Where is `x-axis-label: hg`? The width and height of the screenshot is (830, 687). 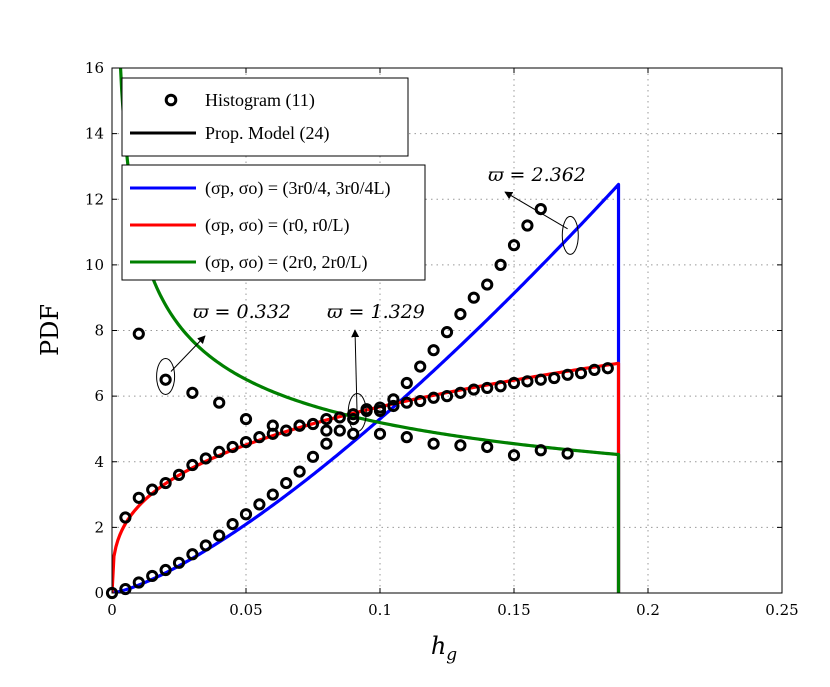 x-axis-label: hg is located at coordinates (444, 648).